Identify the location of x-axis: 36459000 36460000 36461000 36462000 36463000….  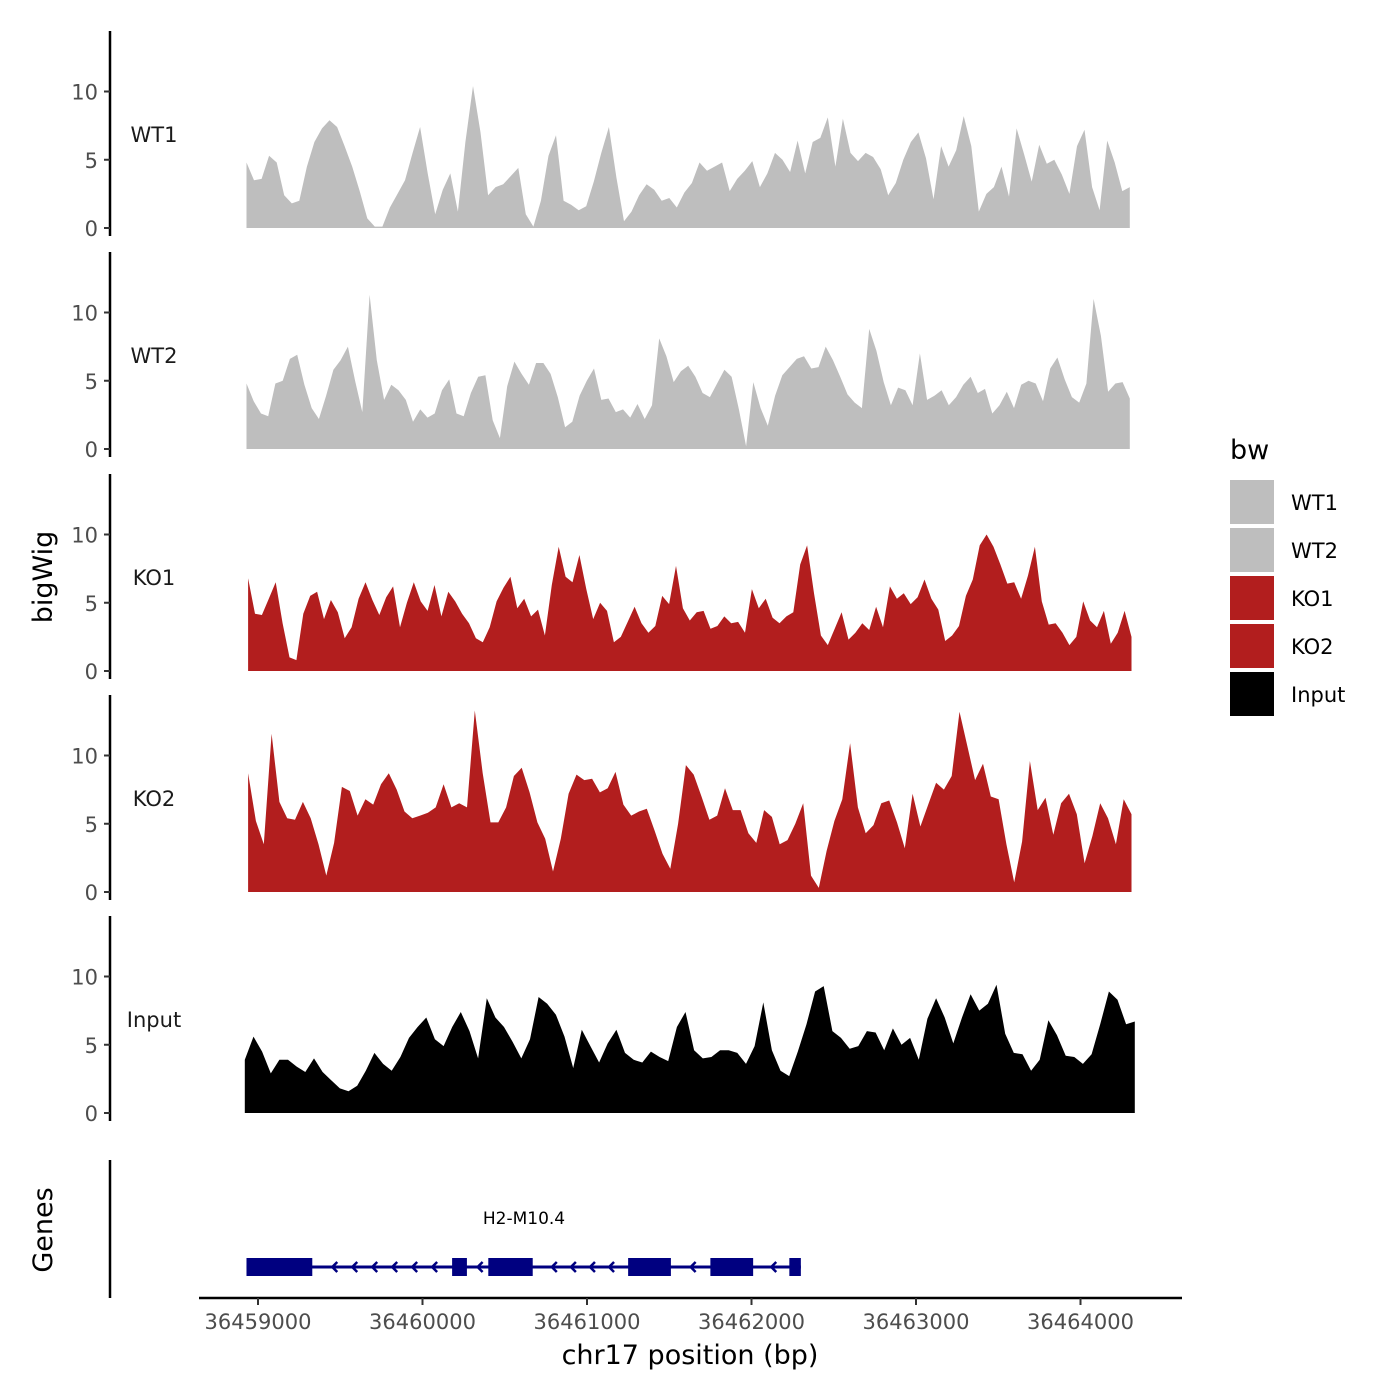
(690, 1315).